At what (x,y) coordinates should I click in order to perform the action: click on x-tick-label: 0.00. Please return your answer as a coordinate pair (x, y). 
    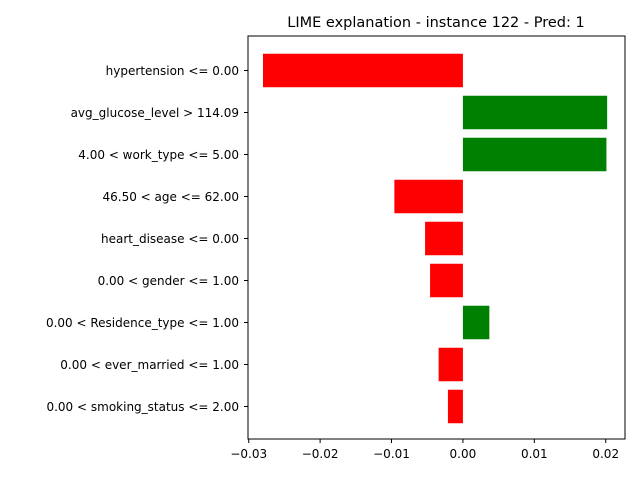
    Looking at the image, I should click on (463, 454).